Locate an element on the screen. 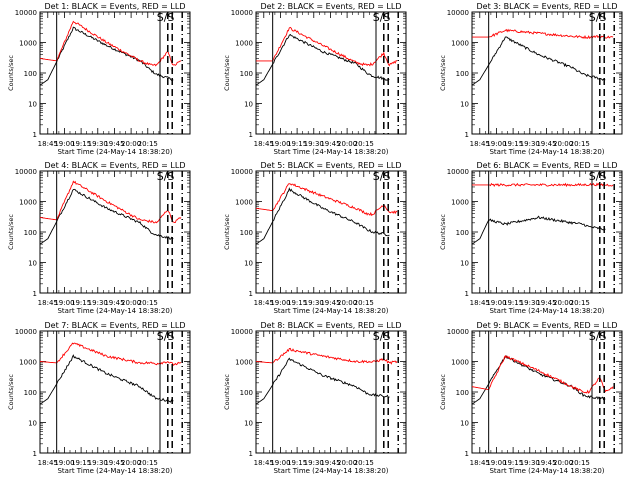  chart-title: Det 7: BLACK = Events, RED = LLD is located at coordinates (115, 325).